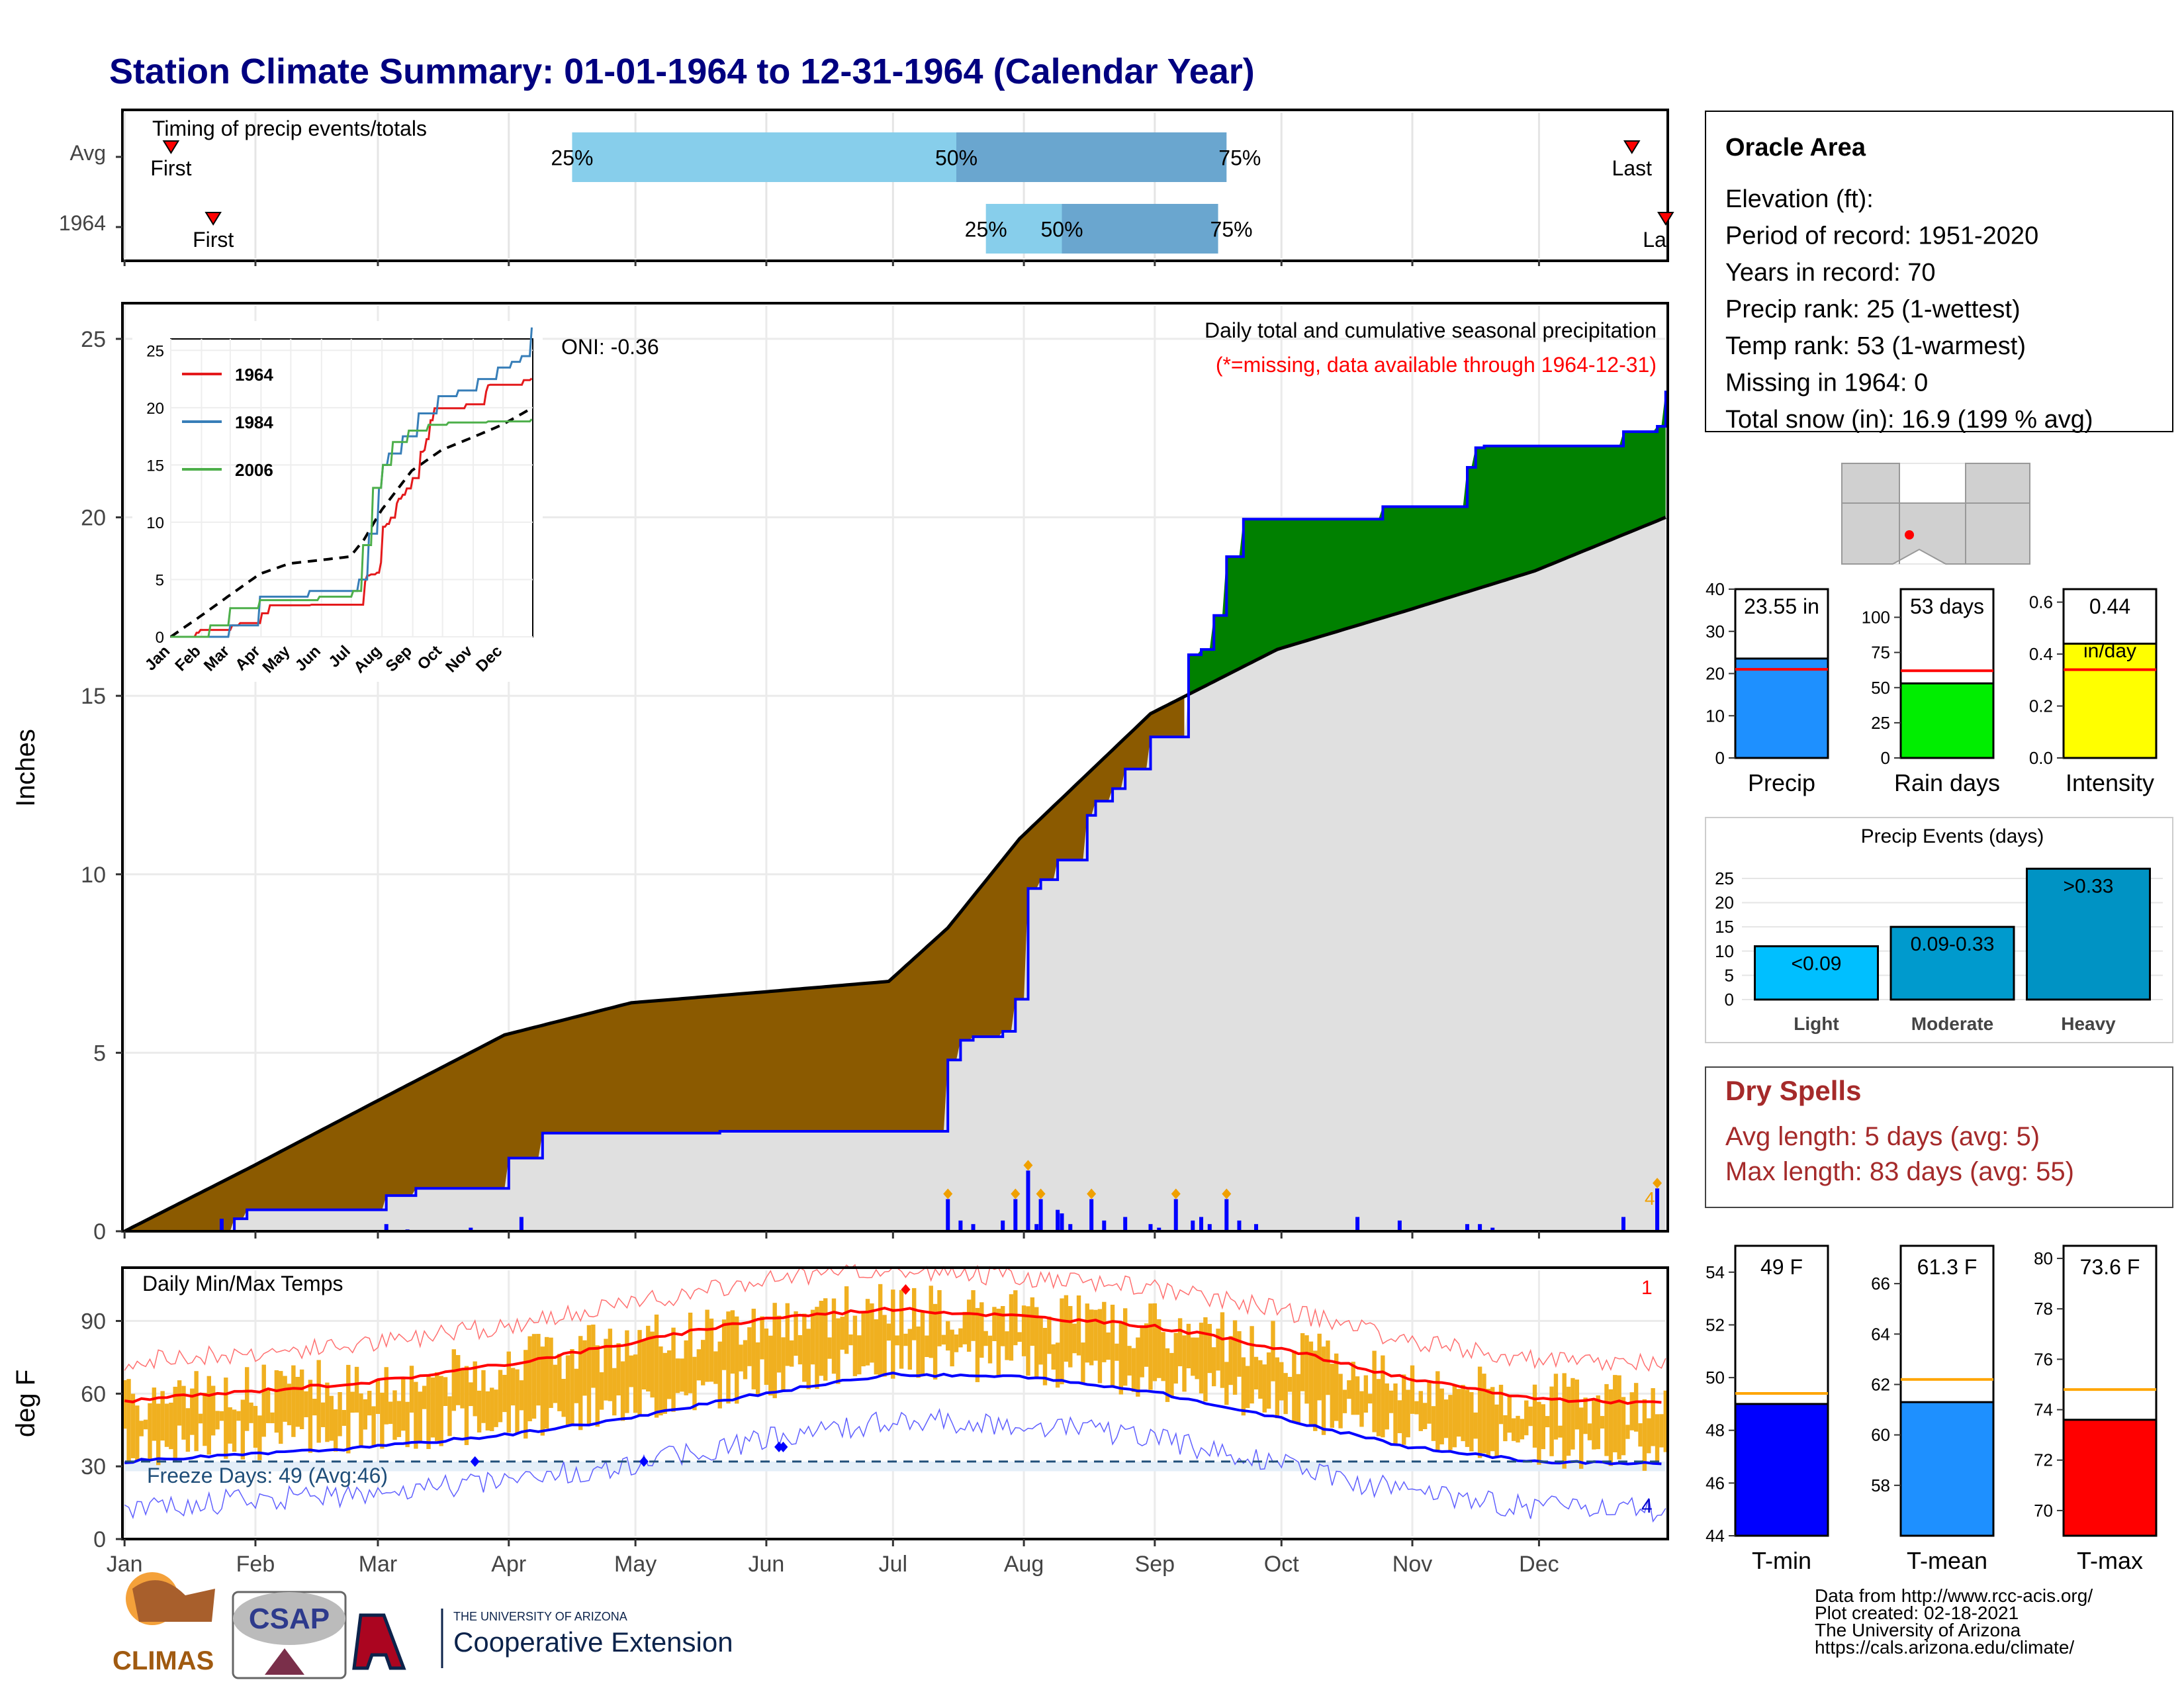  What do you see at coordinates (906, 1289) in the screenshot?
I see `record-high-marker` at bounding box center [906, 1289].